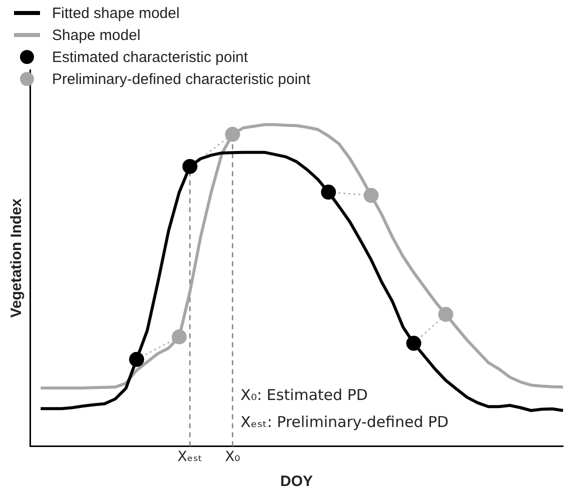 Image resolution: width=571 pixels, height=497 pixels. What do you see at coordinates (304, 395) in the screenshot?
I see `annotation: X₀: Estimated PD` at bounding box center [304, 395].